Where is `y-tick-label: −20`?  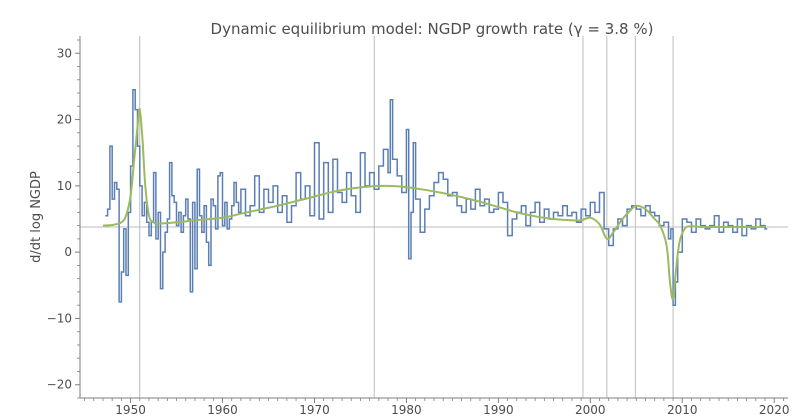
y-tick-label: −20 is located at coordinates (59, 385).